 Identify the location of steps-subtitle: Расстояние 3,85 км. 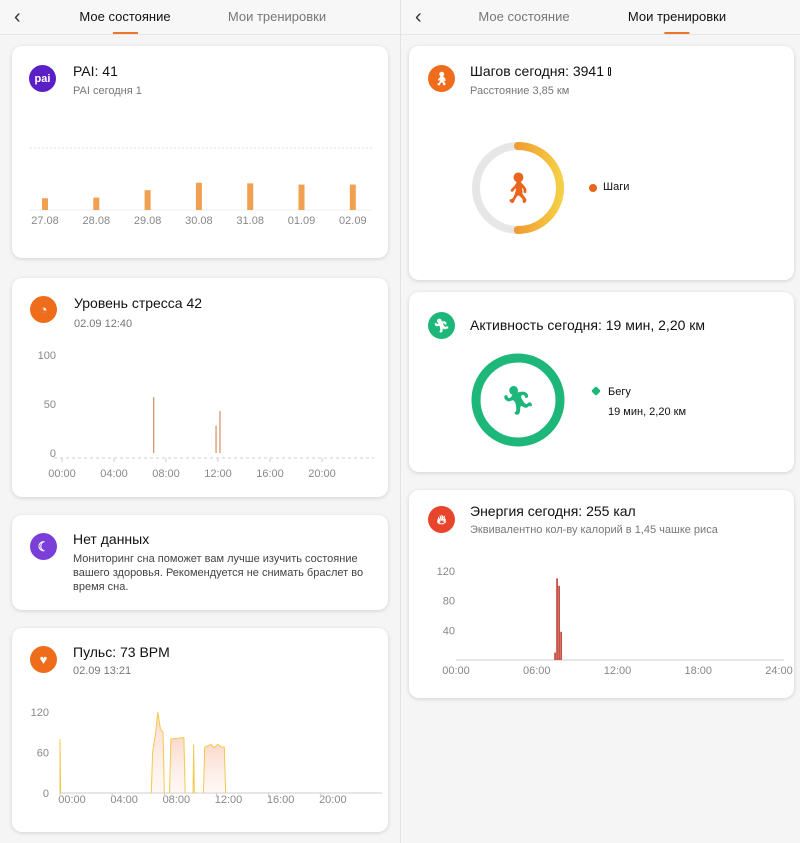
(520, 91).